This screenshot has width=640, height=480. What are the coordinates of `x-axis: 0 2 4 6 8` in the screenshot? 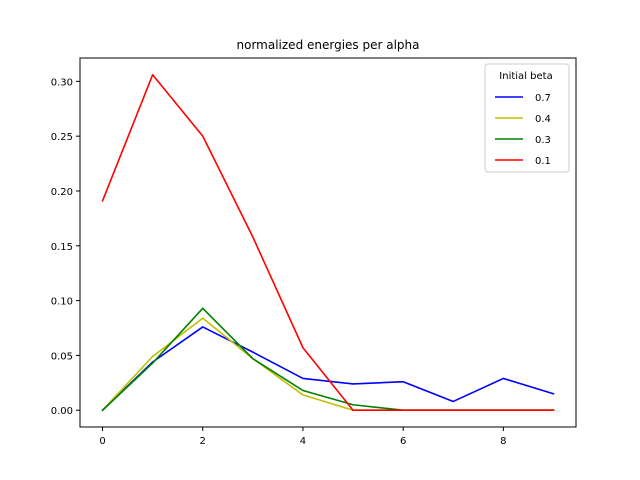 It's located at (303, 437).